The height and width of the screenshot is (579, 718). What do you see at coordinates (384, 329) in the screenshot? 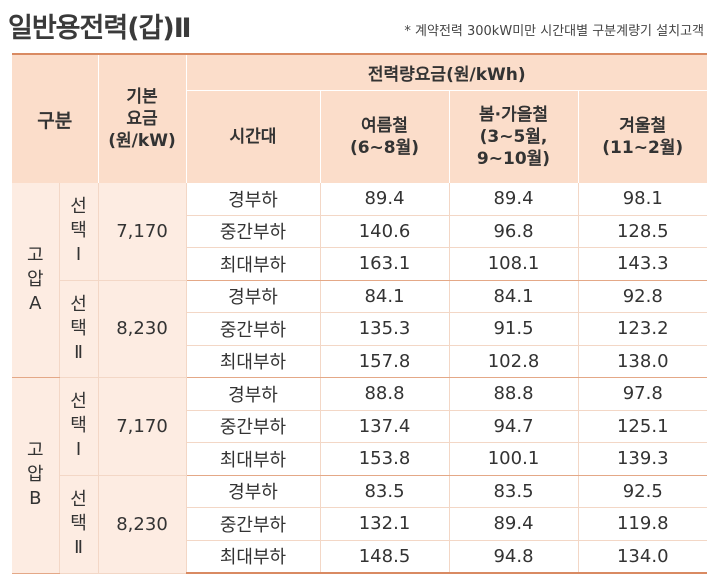
I see `summer-rate-cell: 135.3` at bounding box center [384, 329].